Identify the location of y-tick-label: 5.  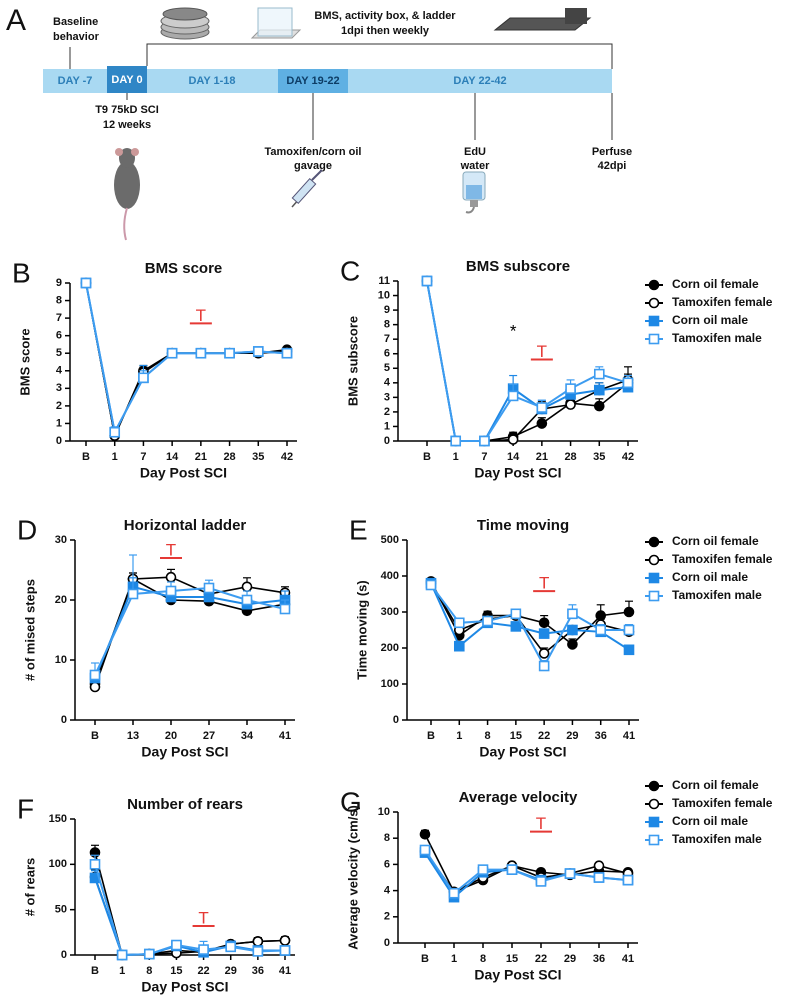
(59, 353).